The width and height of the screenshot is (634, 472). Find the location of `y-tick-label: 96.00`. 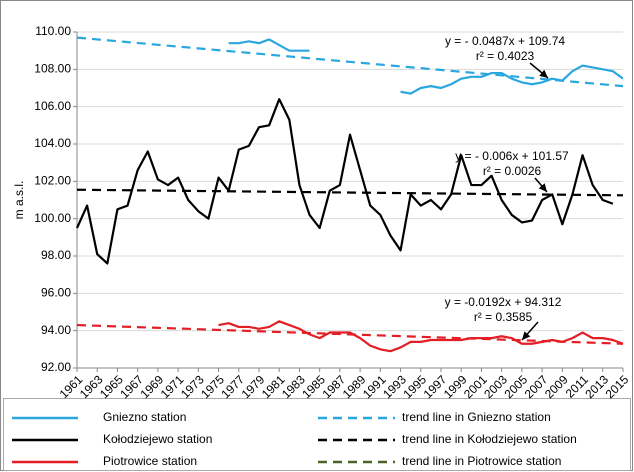

y-tick-label: 96.00 is located at coordinates (56, 293).